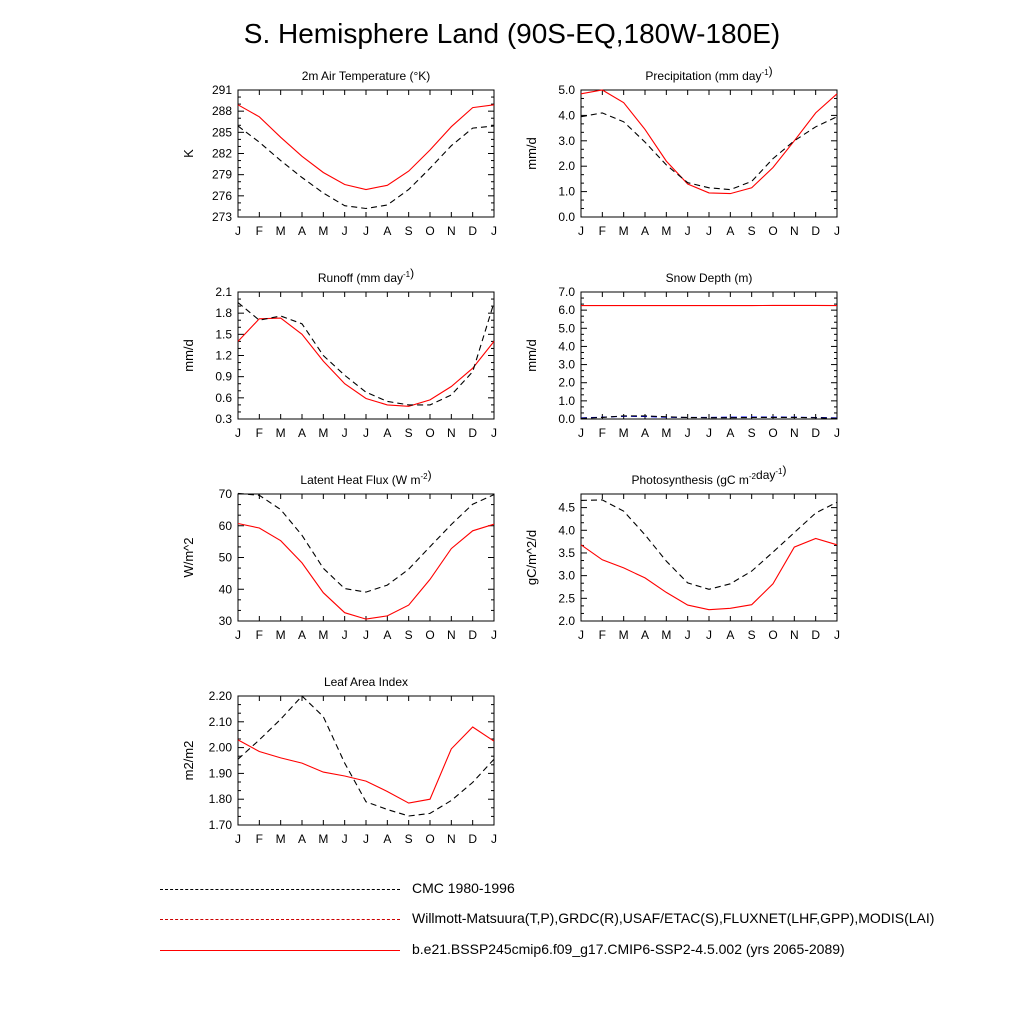 This screenshot has height=1024, width=1024. I want to click on panel-4-title: Latent Heat Flux (W m-2), so click(365, 477).